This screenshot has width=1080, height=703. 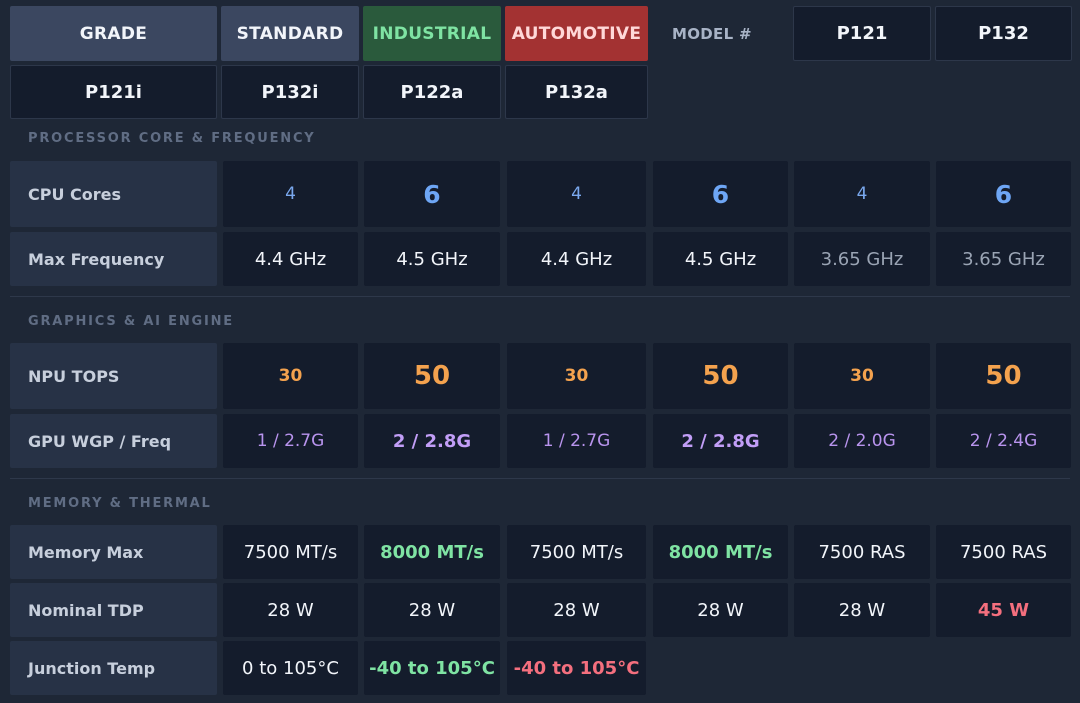 I want to click on tdp-value: 45 W, so click(x=1003, y=610).